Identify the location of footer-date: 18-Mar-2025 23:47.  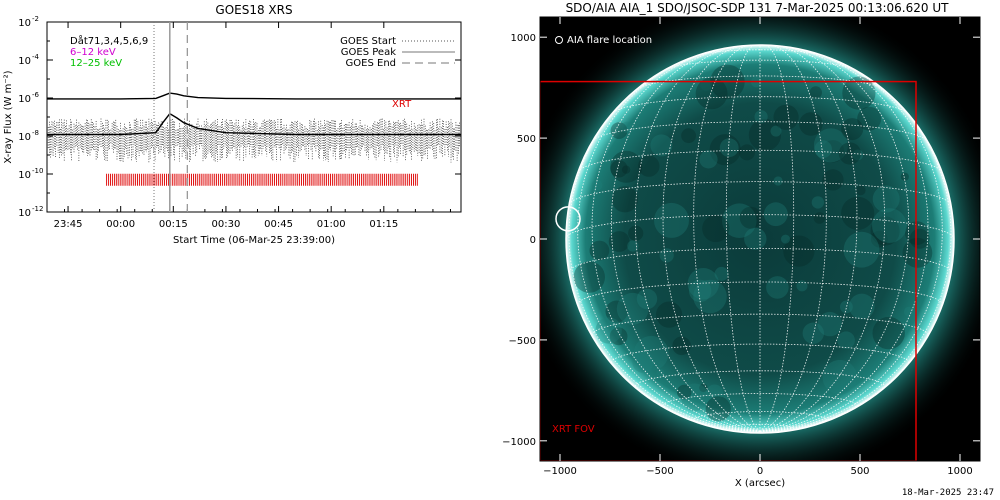
(947, 493).